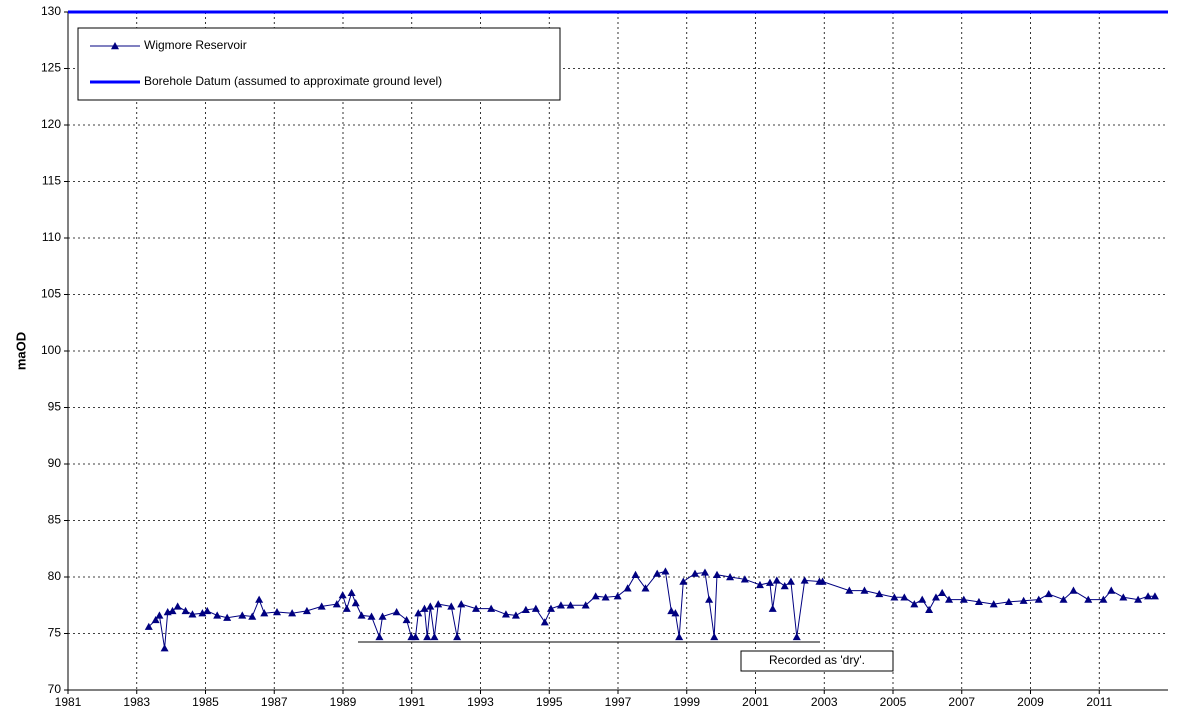 The width and height of the screenshot is (1177, 725). What do you see at coordinates (55, 633) in the screenshot?
I see `y-tick-label: 75` at bounding box center [55, 633].